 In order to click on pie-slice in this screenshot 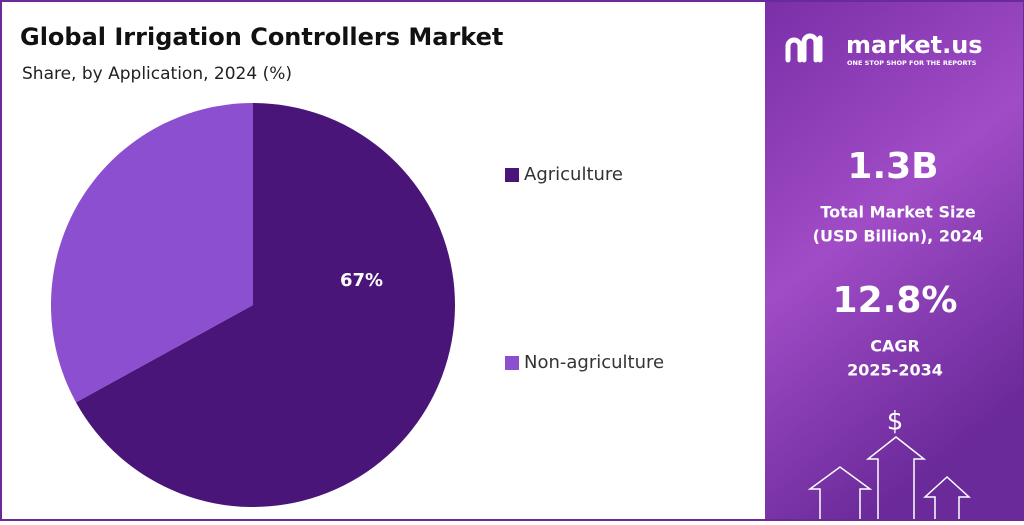, I will do `click(152, 253)`.